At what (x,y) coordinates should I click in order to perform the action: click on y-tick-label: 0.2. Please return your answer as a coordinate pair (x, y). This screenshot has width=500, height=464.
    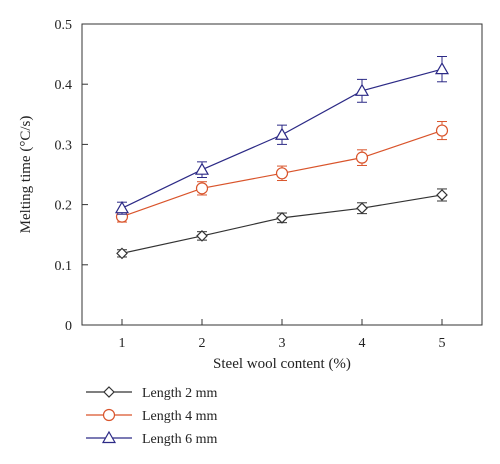
    Looking at the image, I should click on (64, 206).